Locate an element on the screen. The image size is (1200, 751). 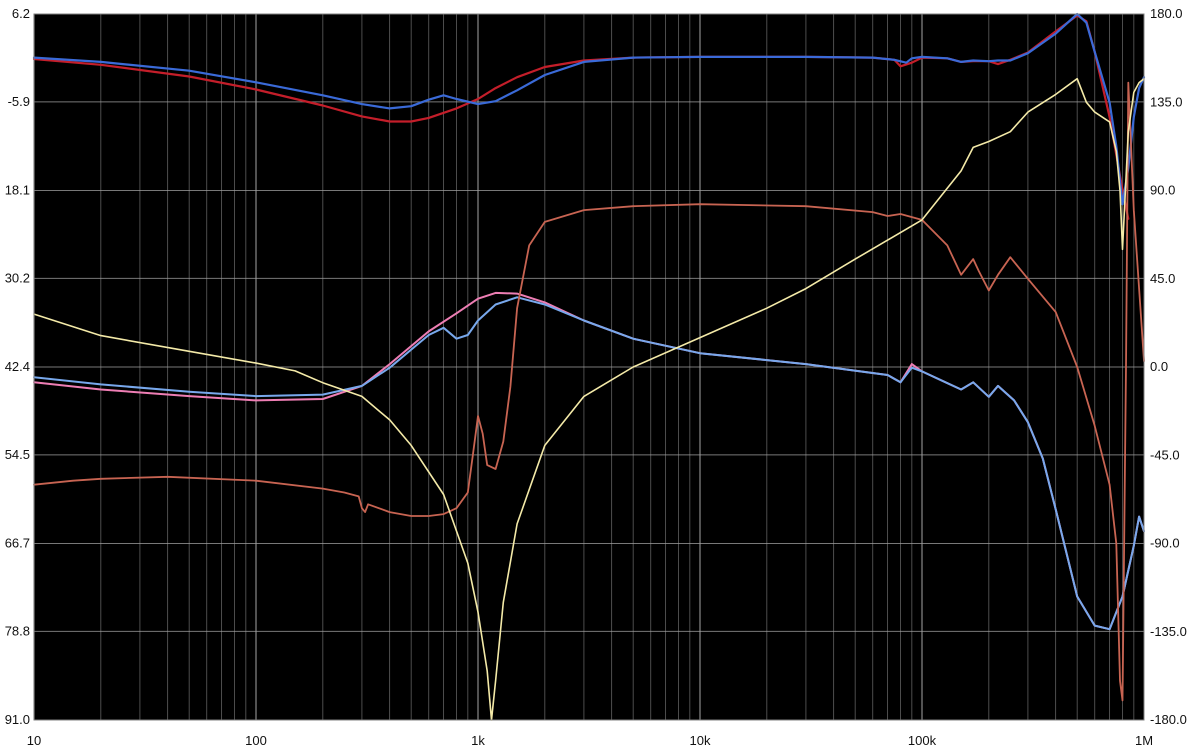
right-tick-label: -180.0 is located at coordinates (1168, 719).